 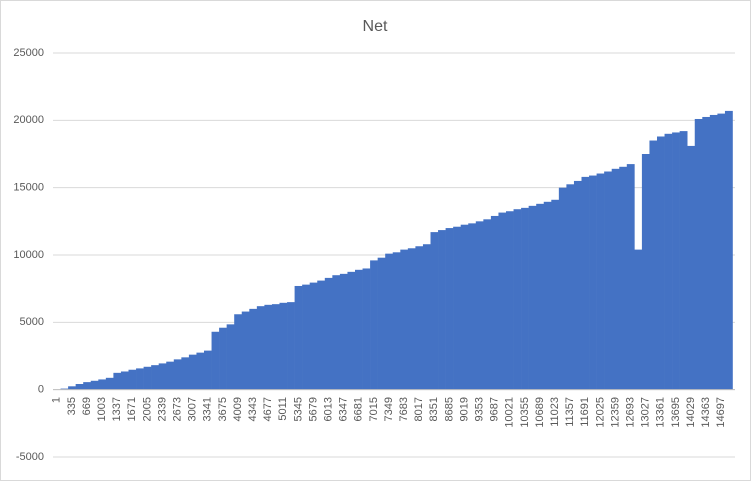 I want to click on x-tick-label: 3675, so click(x=223, y=409).